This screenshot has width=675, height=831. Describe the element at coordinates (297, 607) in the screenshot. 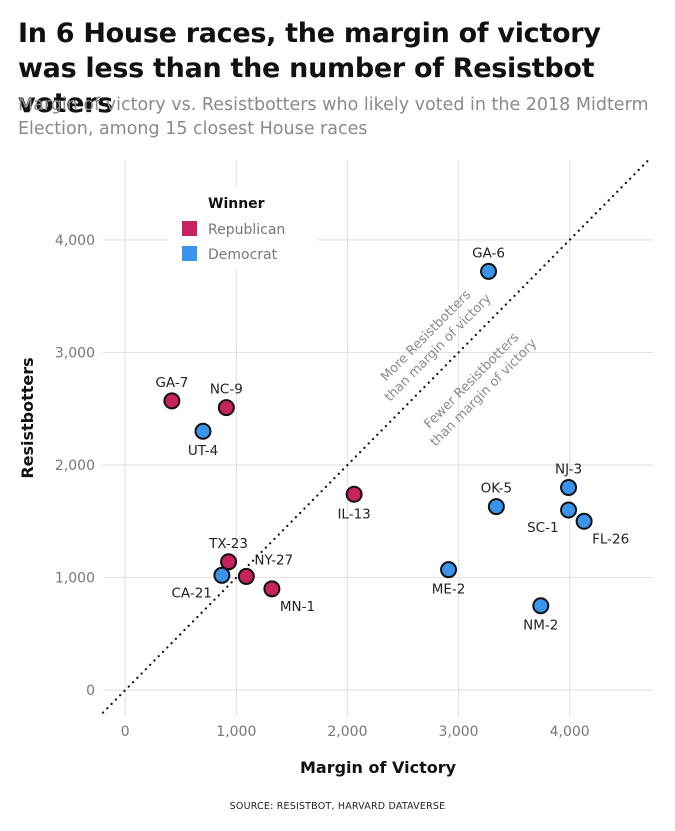

I see `data-point-label: MN-1` at that location.